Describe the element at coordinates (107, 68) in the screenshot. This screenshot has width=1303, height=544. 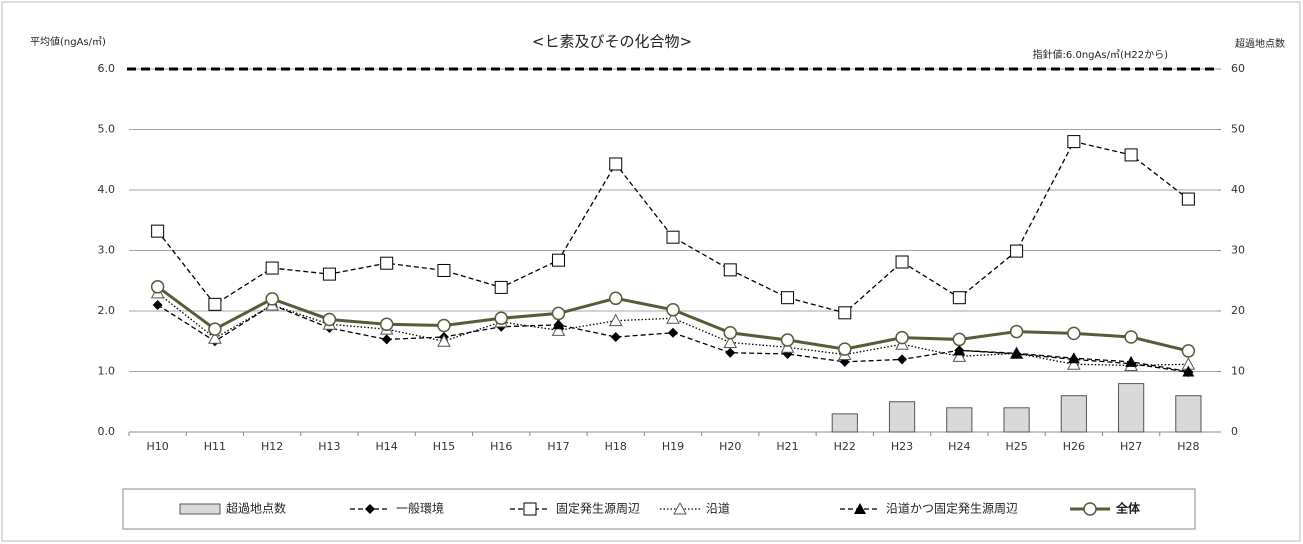
I see `y-tick-label: 6.0` at that location.